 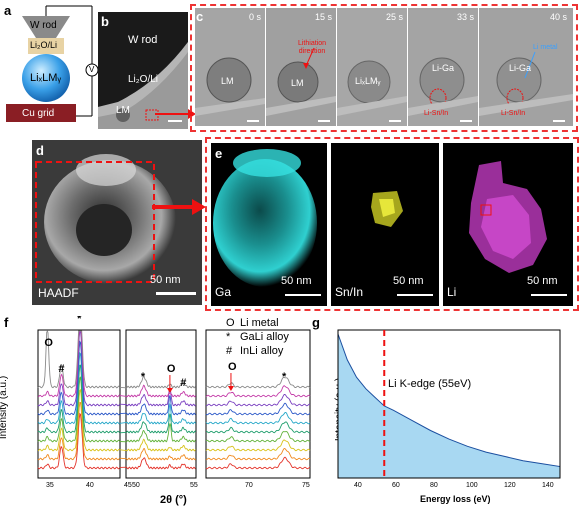 What do you see at coordinates (542, 281) in the screenshot?
I see `li-map-scale: 50 nm` at bounding box center [542, 281].